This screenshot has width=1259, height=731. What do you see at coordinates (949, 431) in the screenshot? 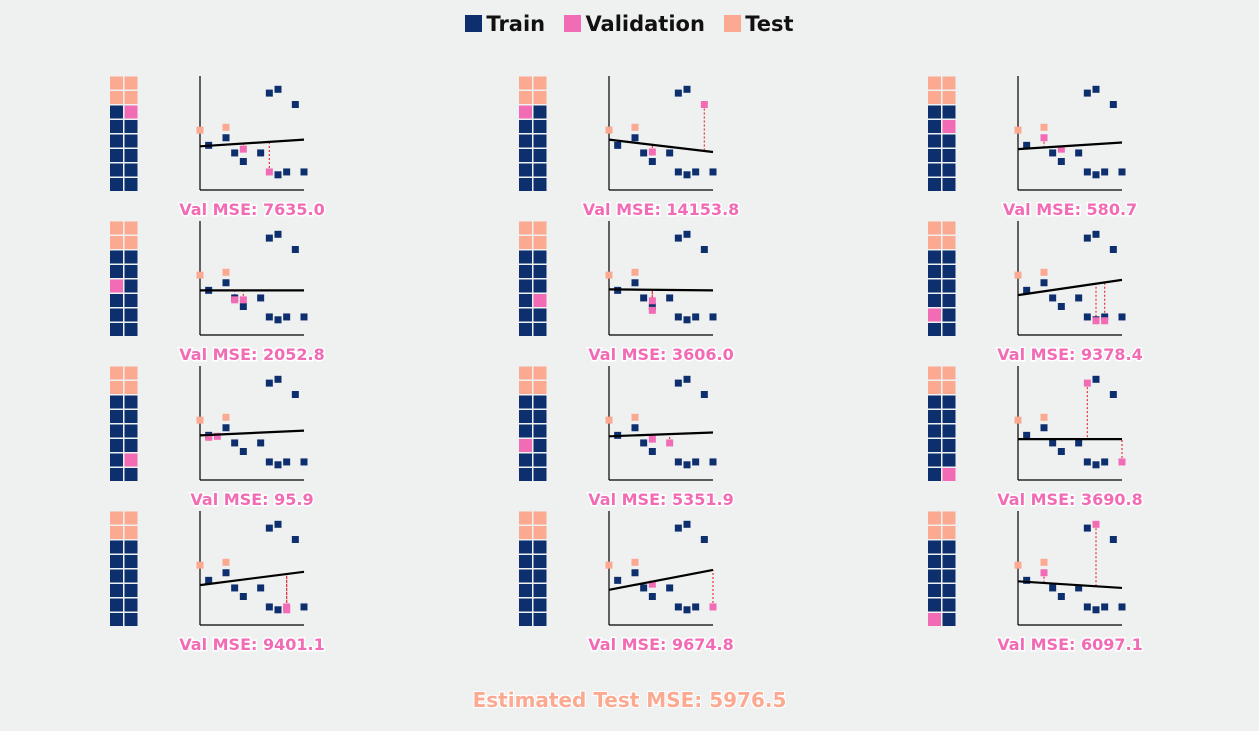
I see `fold-9-cell-r4-c1` at bounding box center [949, 431].